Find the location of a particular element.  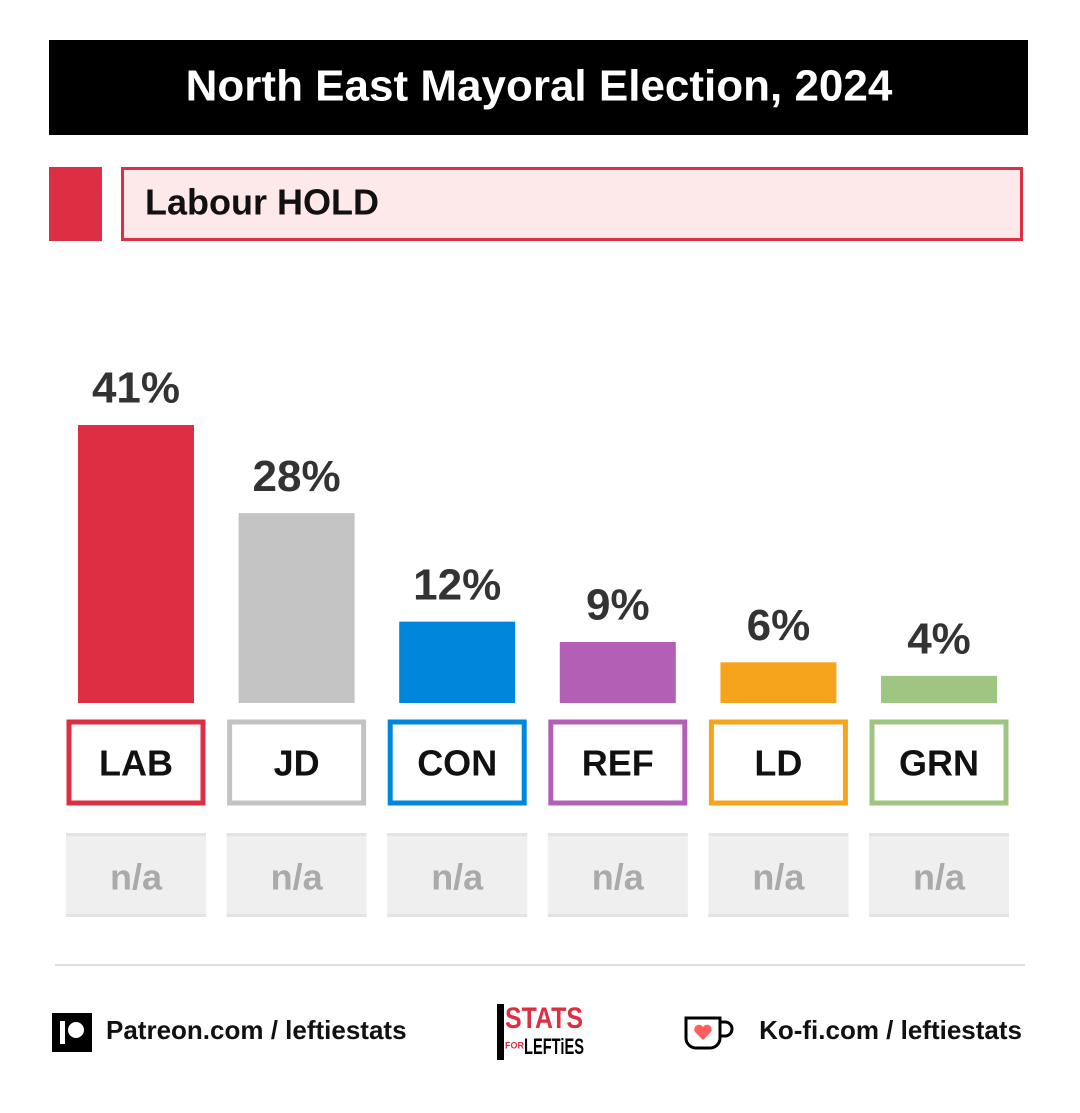

x-tick-label: JD is located at coordinates (297, 763).